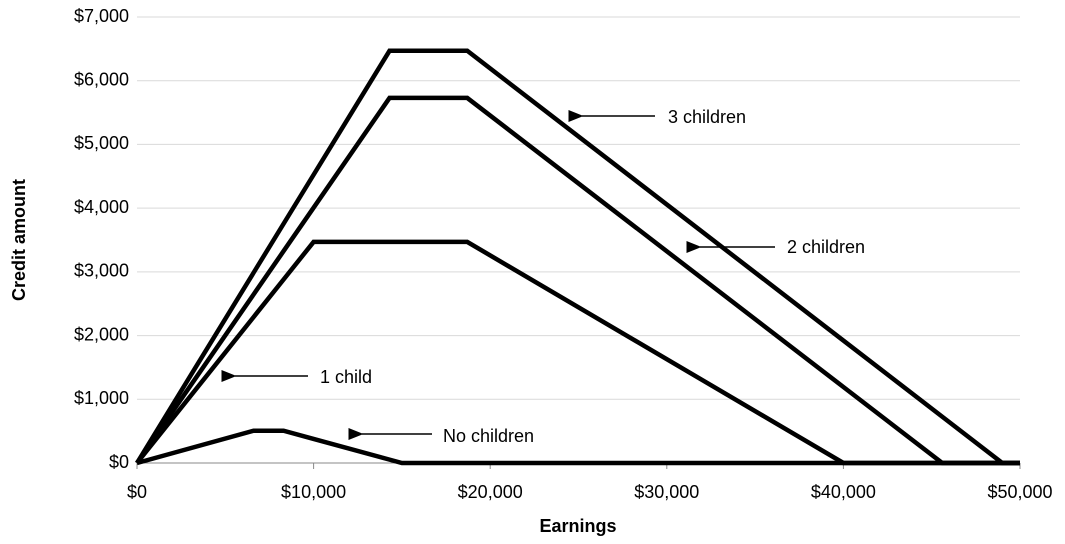  Describe the element at coordinates (346, 377) in the screenshot. I see `annotation-label: 1 child` at that location.